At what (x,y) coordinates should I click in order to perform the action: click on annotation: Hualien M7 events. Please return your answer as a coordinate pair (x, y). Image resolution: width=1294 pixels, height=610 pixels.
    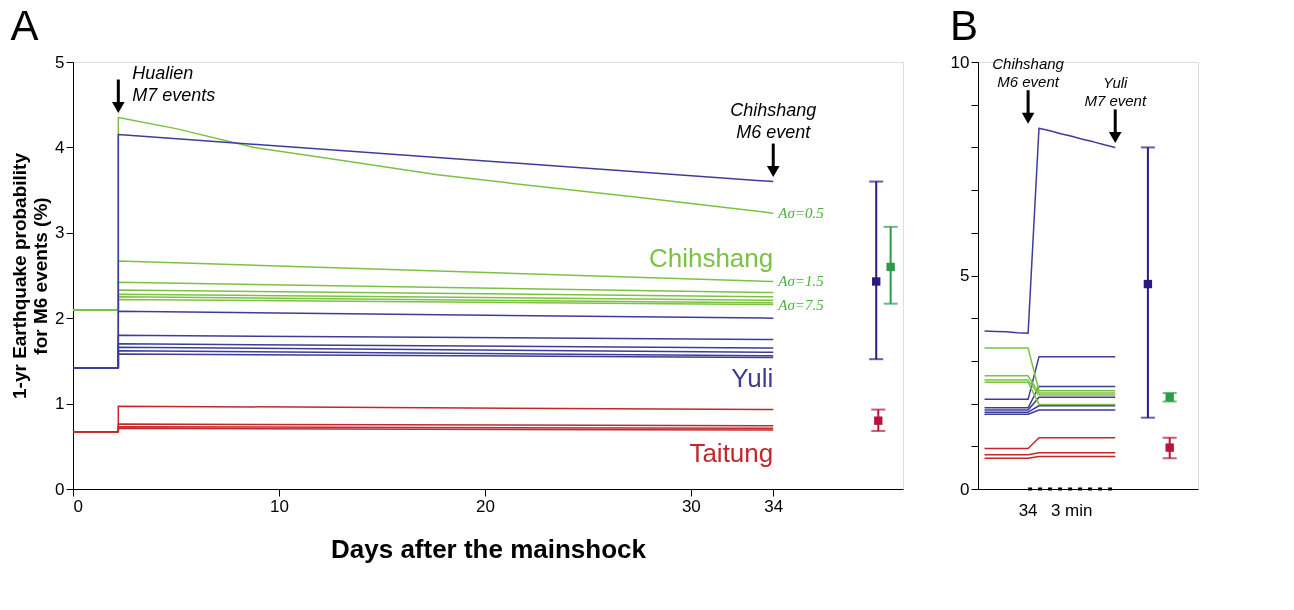
    Looking at the image, I should click on (174, 83).